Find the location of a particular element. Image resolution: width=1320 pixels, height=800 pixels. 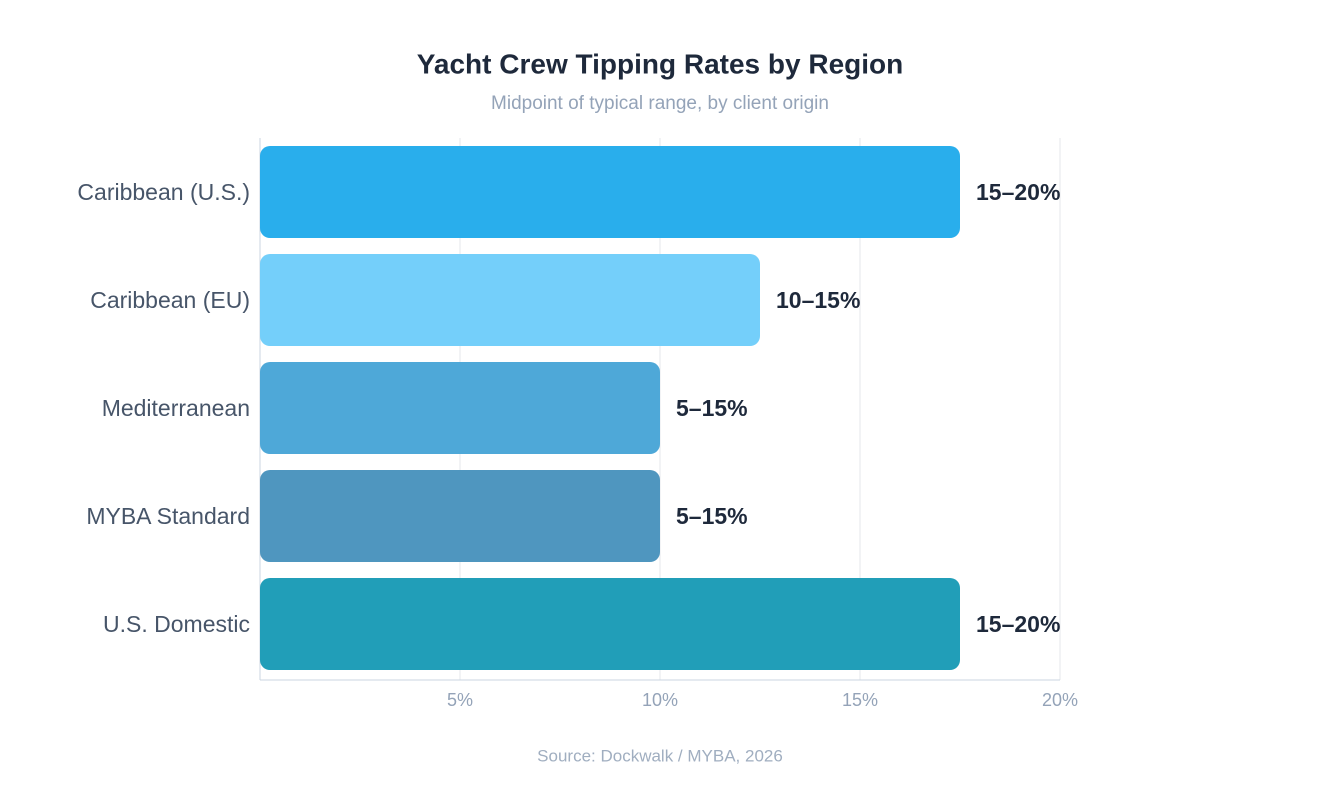

chart-title: Yacht Crew Tipping Rates by Region is located at coordinates (660, 63).